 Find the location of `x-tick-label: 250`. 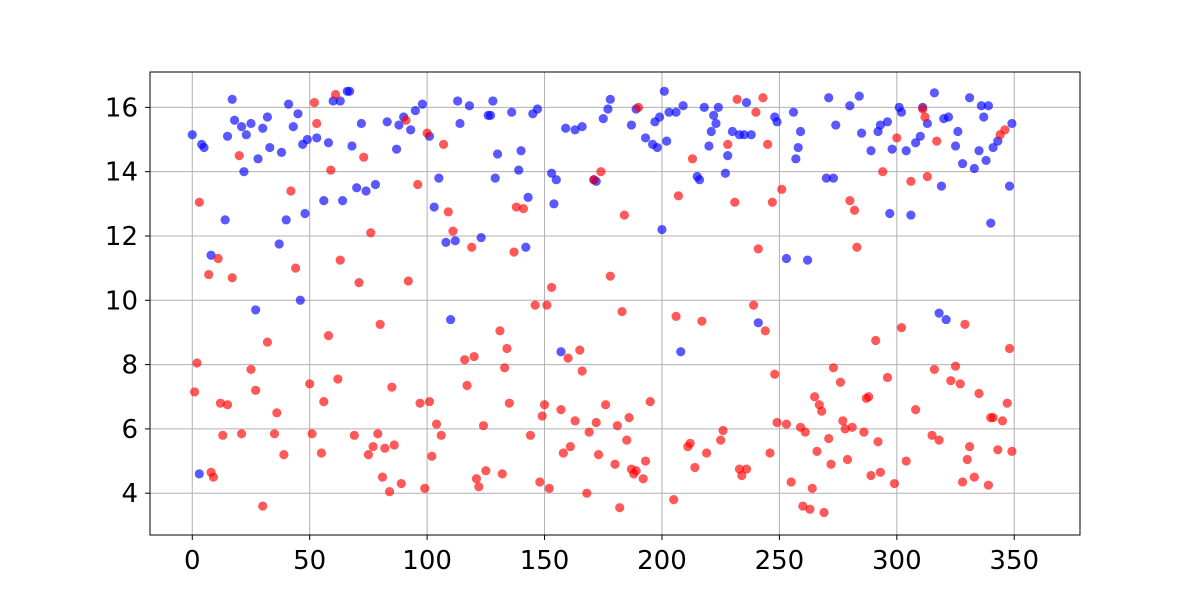

x-tick-label: 250 is located at coordinates (780, 561).